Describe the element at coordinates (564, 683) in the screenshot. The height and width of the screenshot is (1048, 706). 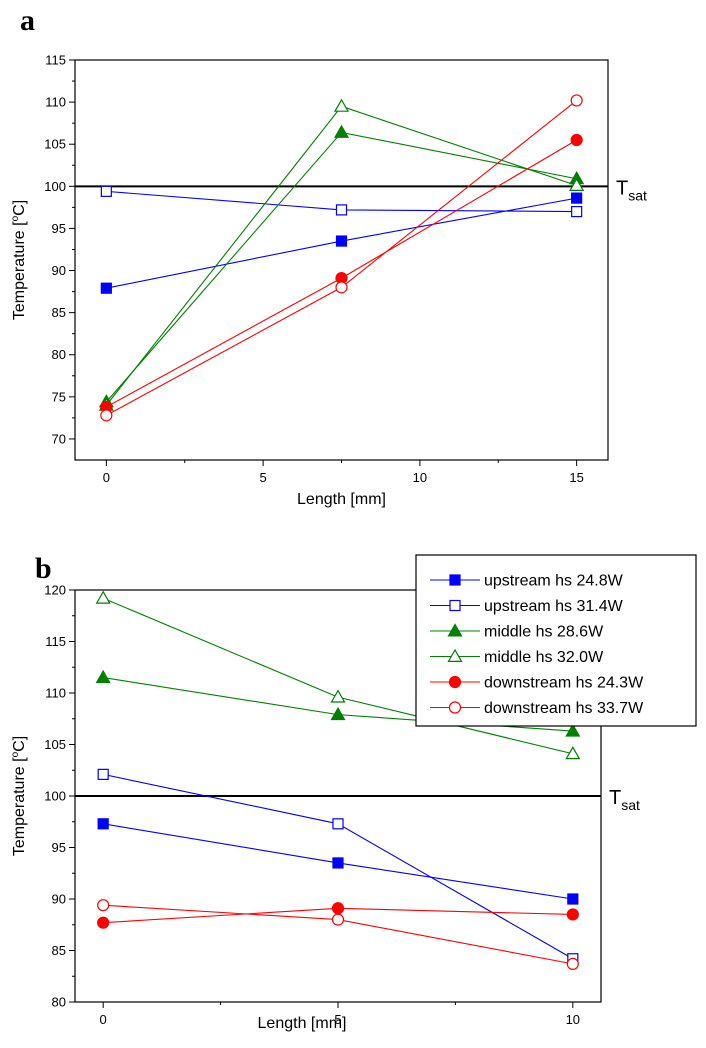
I see `panel-b-legend-label: downstream hs 24.3W` at that location.